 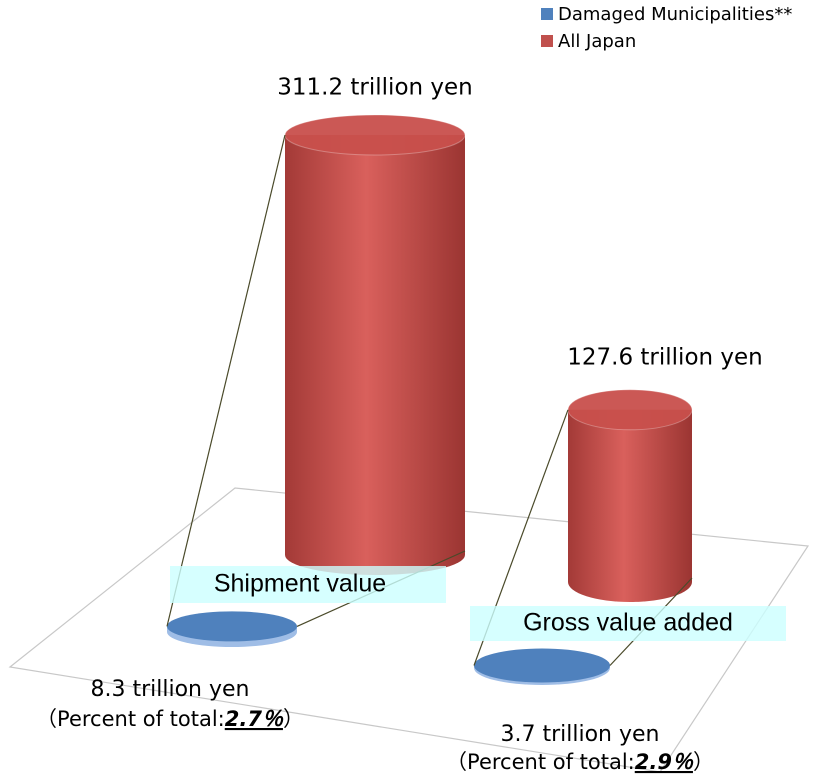 What do you see at coordinates (675, 14) in the screenshot?
I see `legend-label: Damaged Municipalities**` at bounding box center [675, 14].